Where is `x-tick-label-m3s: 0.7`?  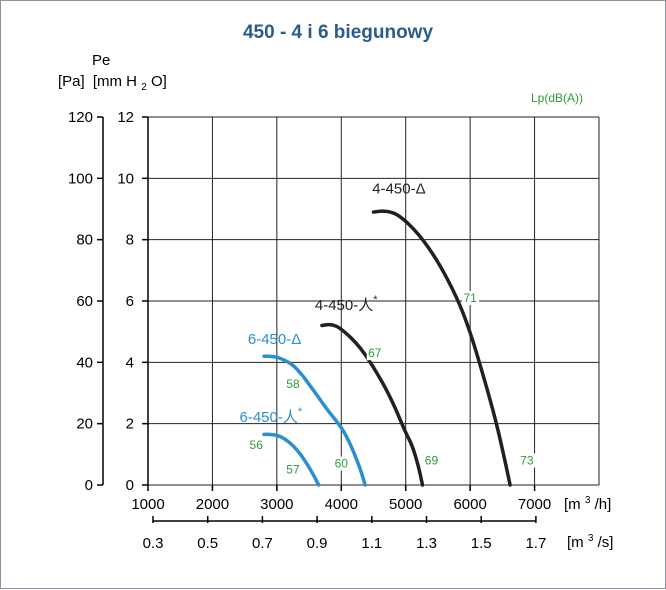
x-tick-label-m3s: 0.7 is located at coordinates (262, 543).